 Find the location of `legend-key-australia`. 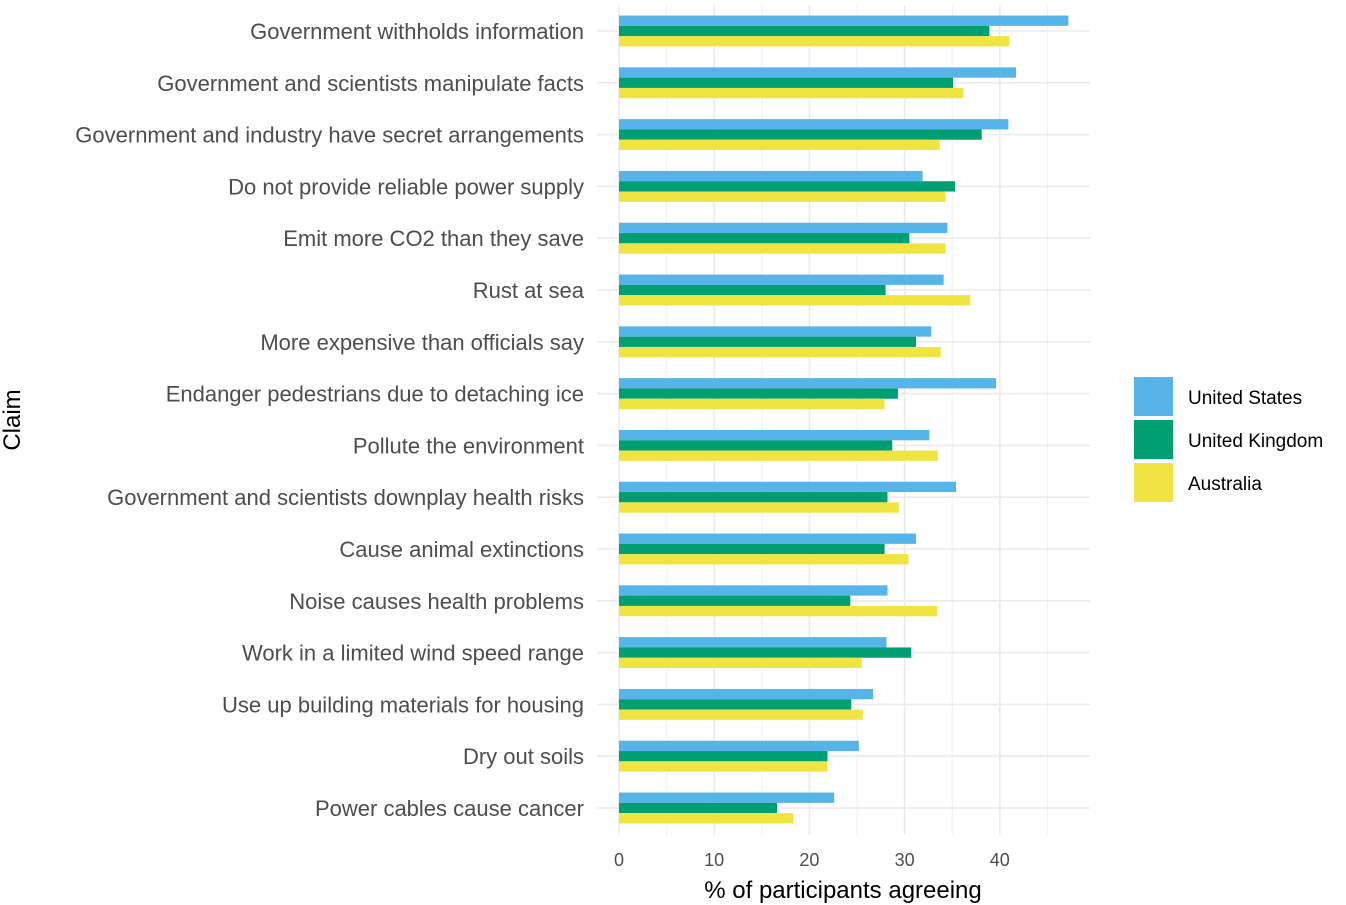

legend-key-australia is located at coordinates (1153, 482).